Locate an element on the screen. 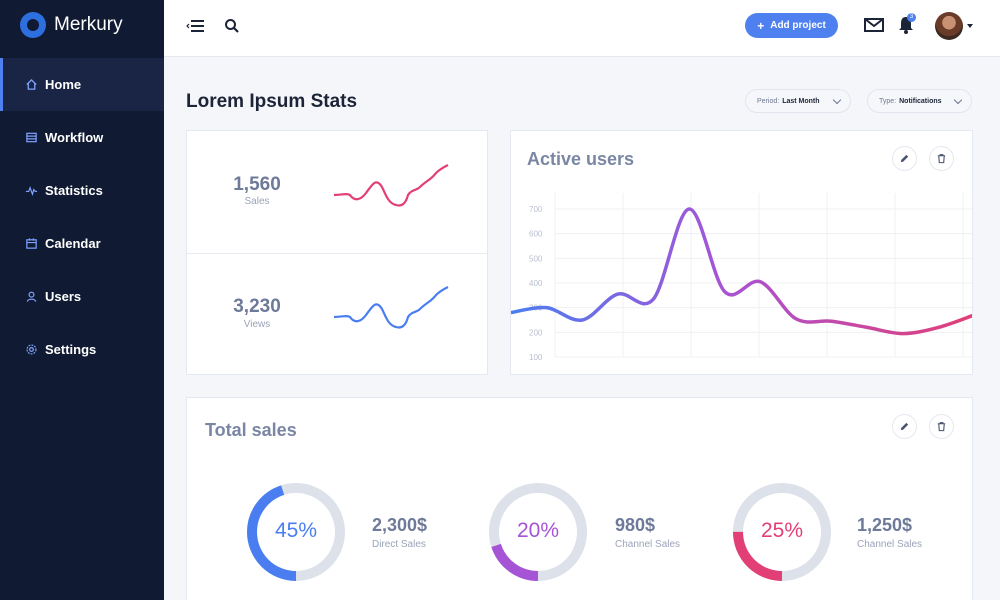 The image size is (1000, 600). type-prefix: Type: is located at coordinates (888, 101).